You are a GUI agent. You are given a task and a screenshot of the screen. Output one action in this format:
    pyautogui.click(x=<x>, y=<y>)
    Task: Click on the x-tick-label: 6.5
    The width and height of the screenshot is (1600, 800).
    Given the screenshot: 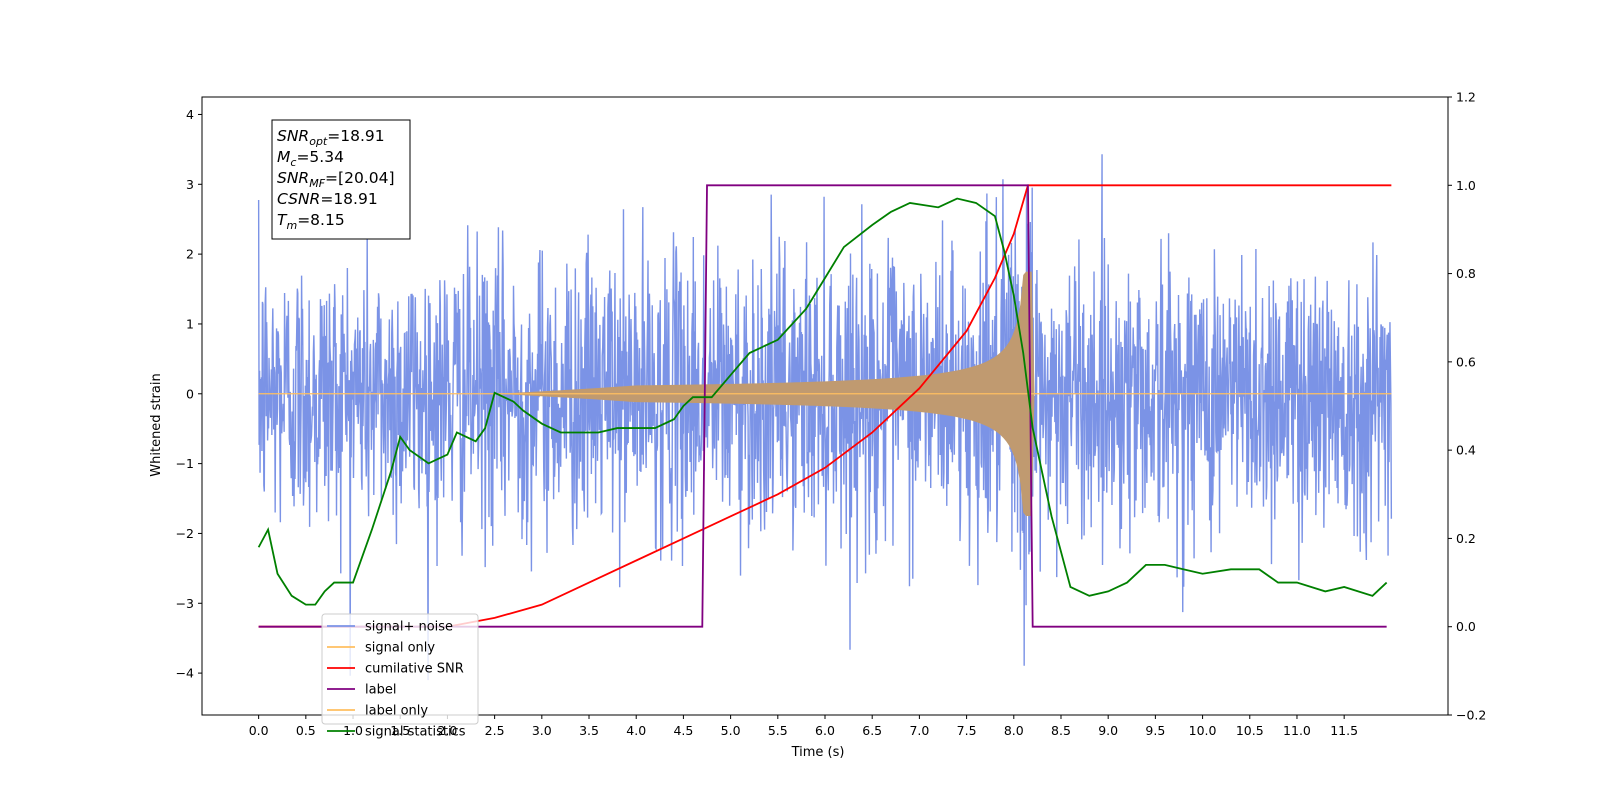 What is the action you would take?
    pyautogui.click(x=872, y=730)
    